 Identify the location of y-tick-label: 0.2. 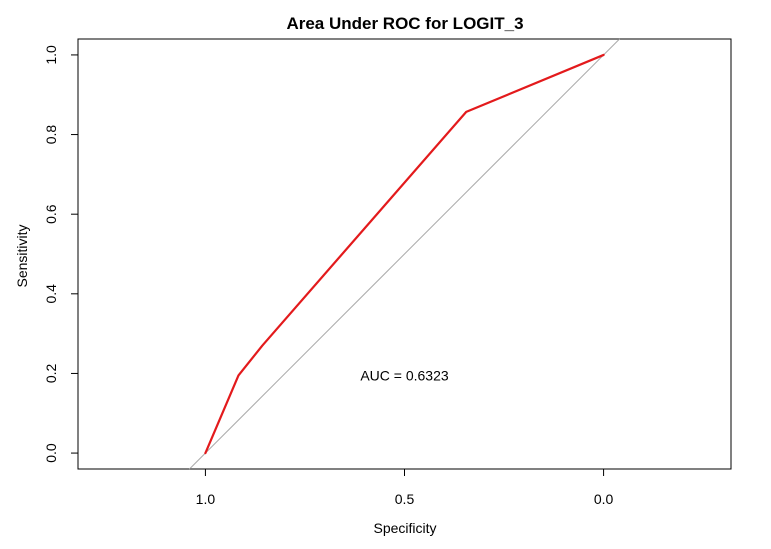
(51, 374).